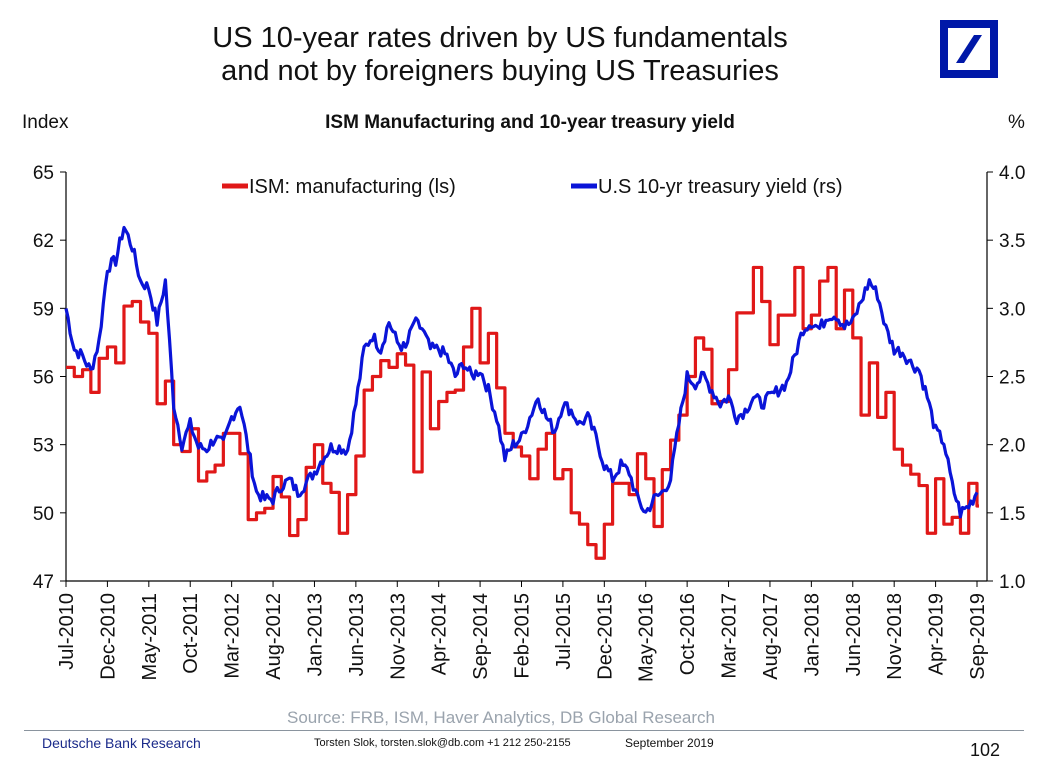 Image resolution: width=1051 pixels, height=780 pixels. I want to click on left-y-tick-label: 56, so click(43, 378).